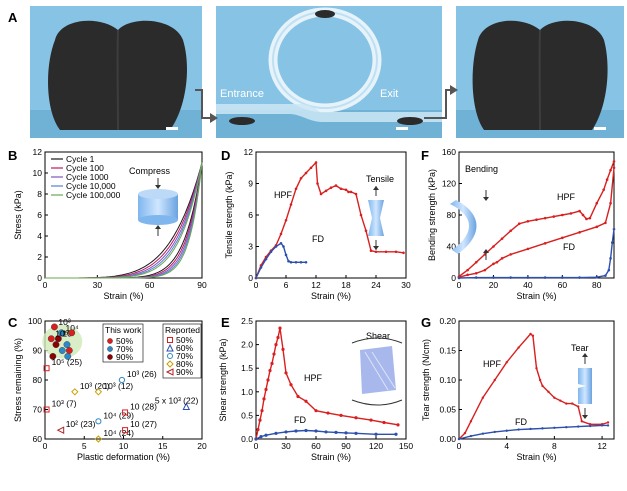 The image size is (627, 491). What do you see at coordinates (116, 72) in the screenshot?
I see `photo-left` at bounding box center [116, 72].